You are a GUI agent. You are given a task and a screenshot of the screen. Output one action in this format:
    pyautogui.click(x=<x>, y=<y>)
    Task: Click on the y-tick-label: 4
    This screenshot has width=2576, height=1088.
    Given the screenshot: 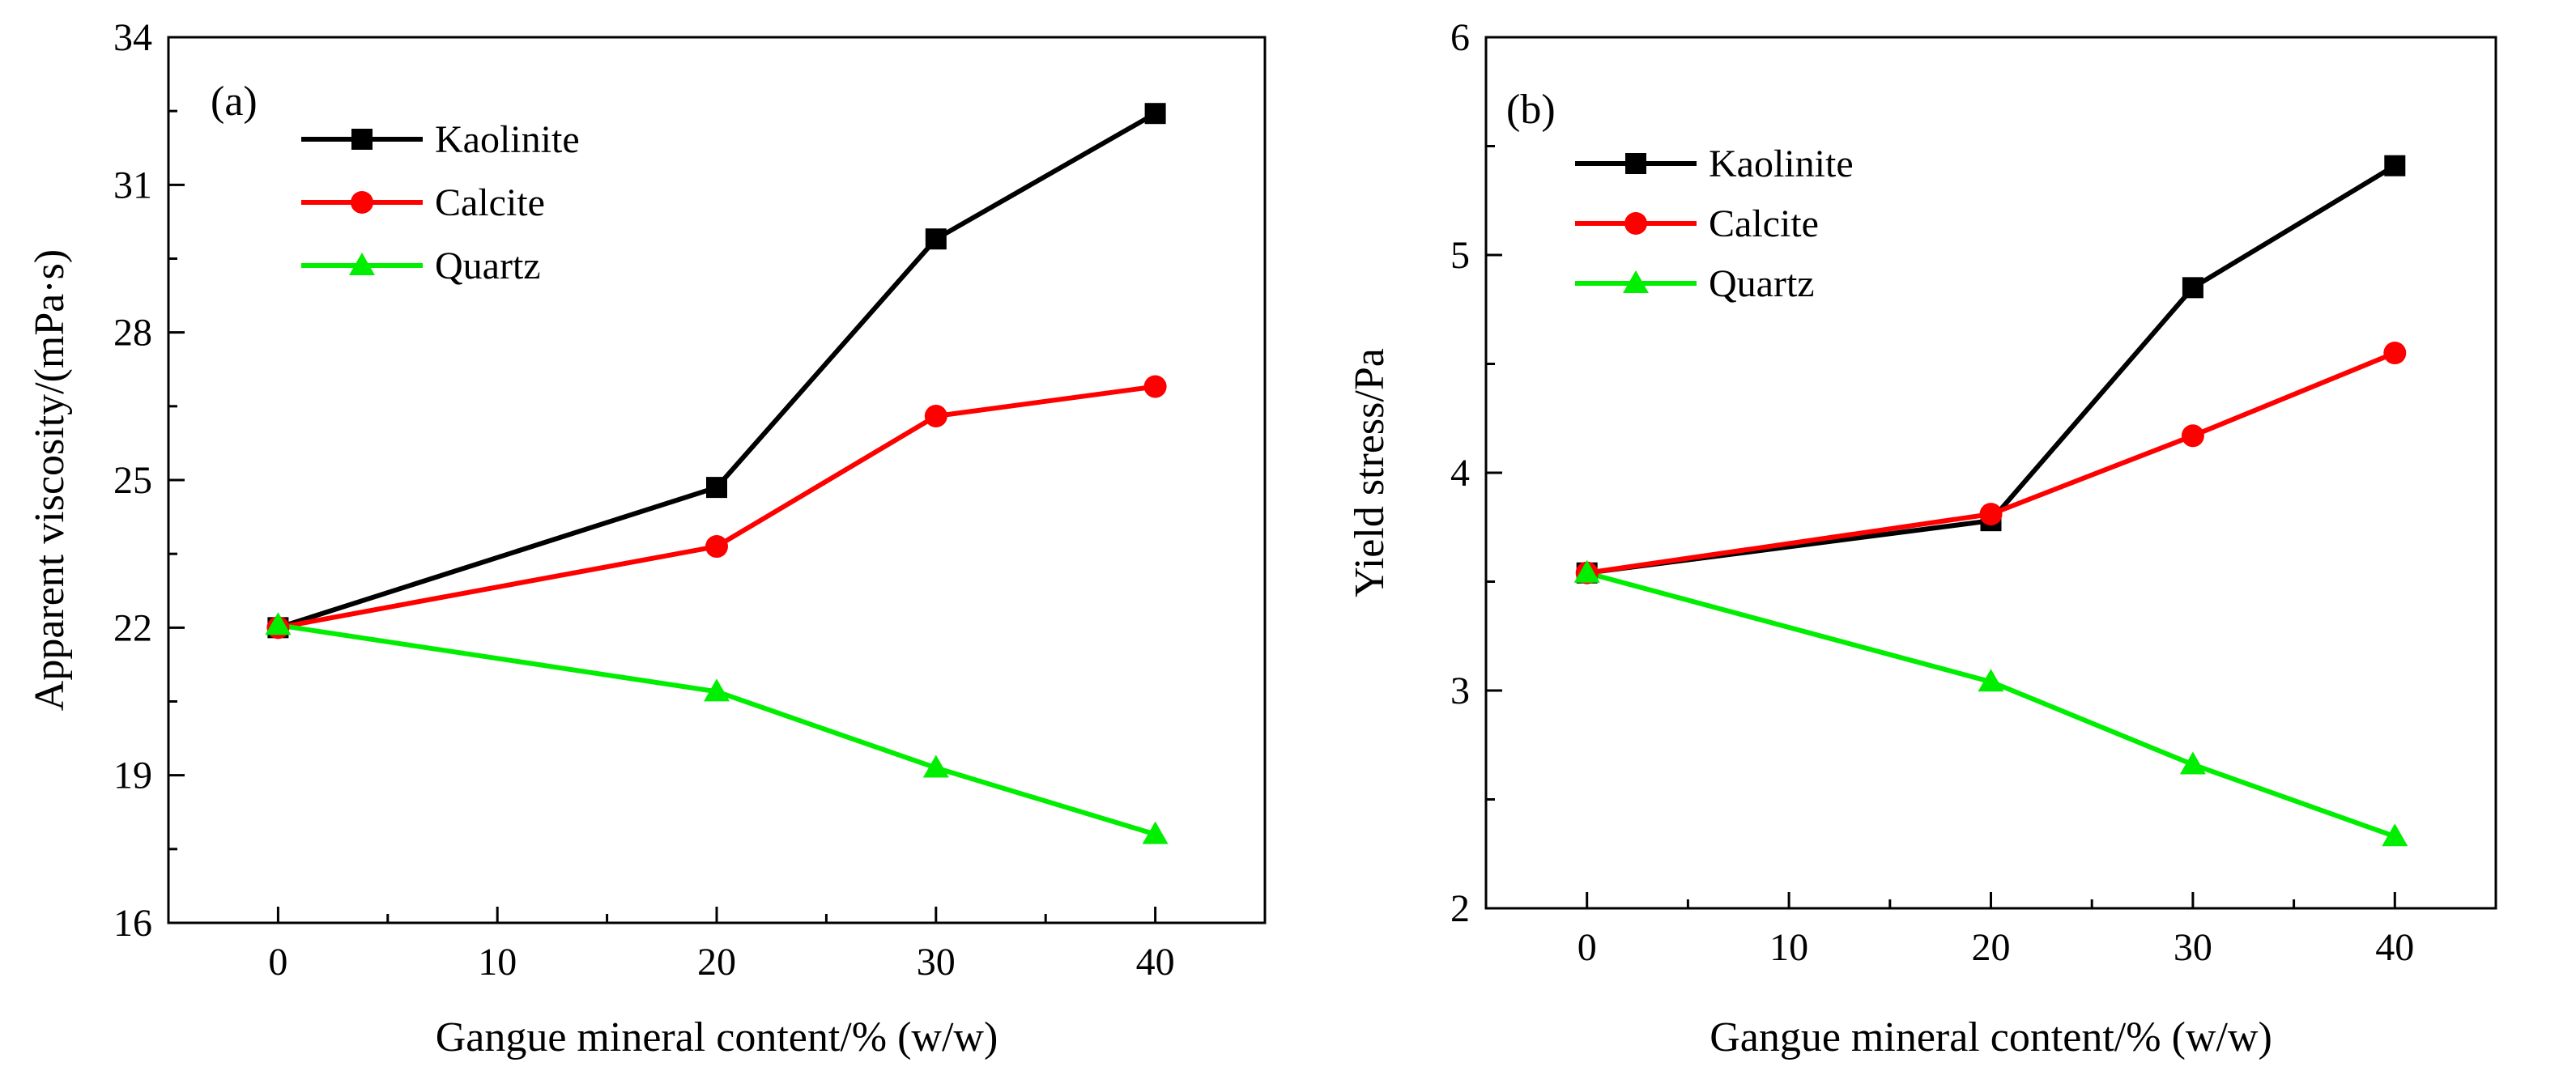 What is the action you would take?
    pyautogui.click(x=1460, y=474)
    